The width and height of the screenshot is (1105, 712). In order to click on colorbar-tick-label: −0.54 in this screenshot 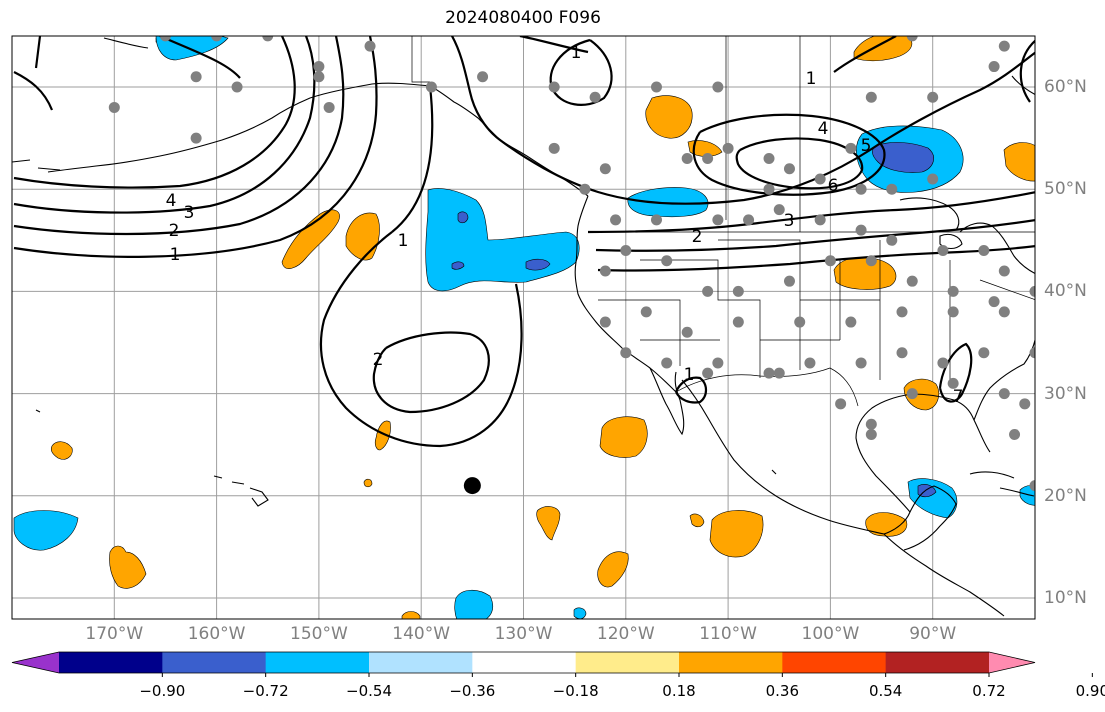, I will do `click(369, 691)`.